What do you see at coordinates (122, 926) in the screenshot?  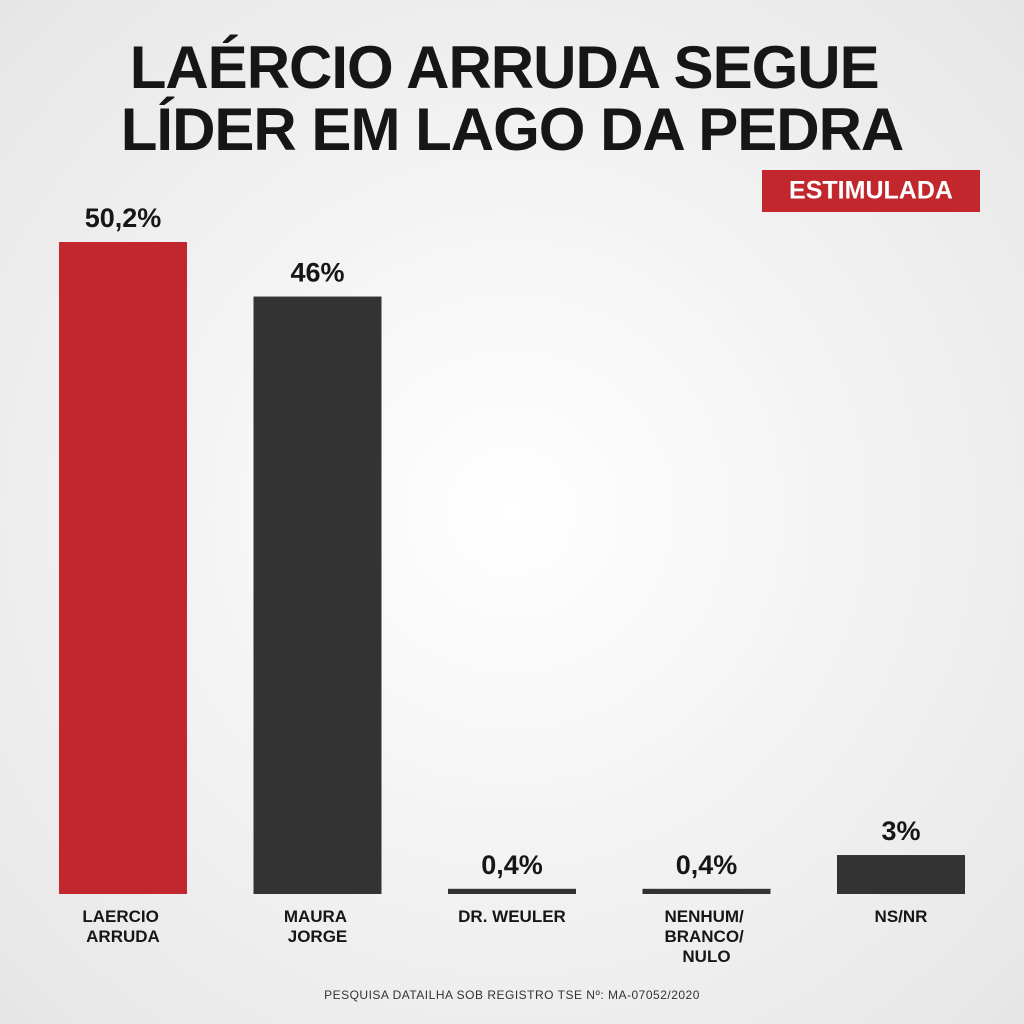 I see `x-tick-label: LAERCIO ARRUDA` at bounding box center [122, 926].